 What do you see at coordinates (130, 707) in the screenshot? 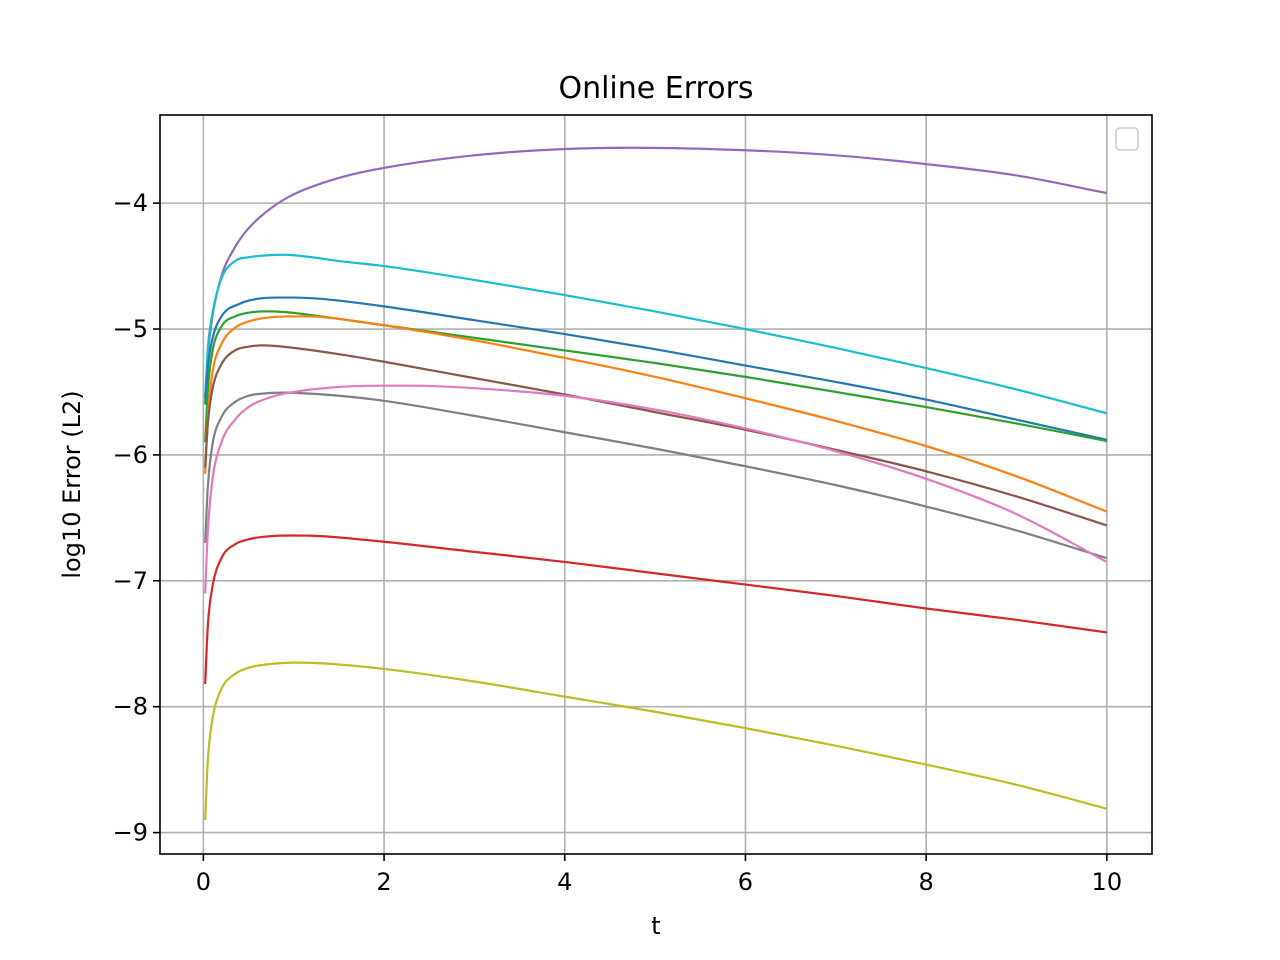
I see `y-tick-label: −8` at bounding box center [130, 707].